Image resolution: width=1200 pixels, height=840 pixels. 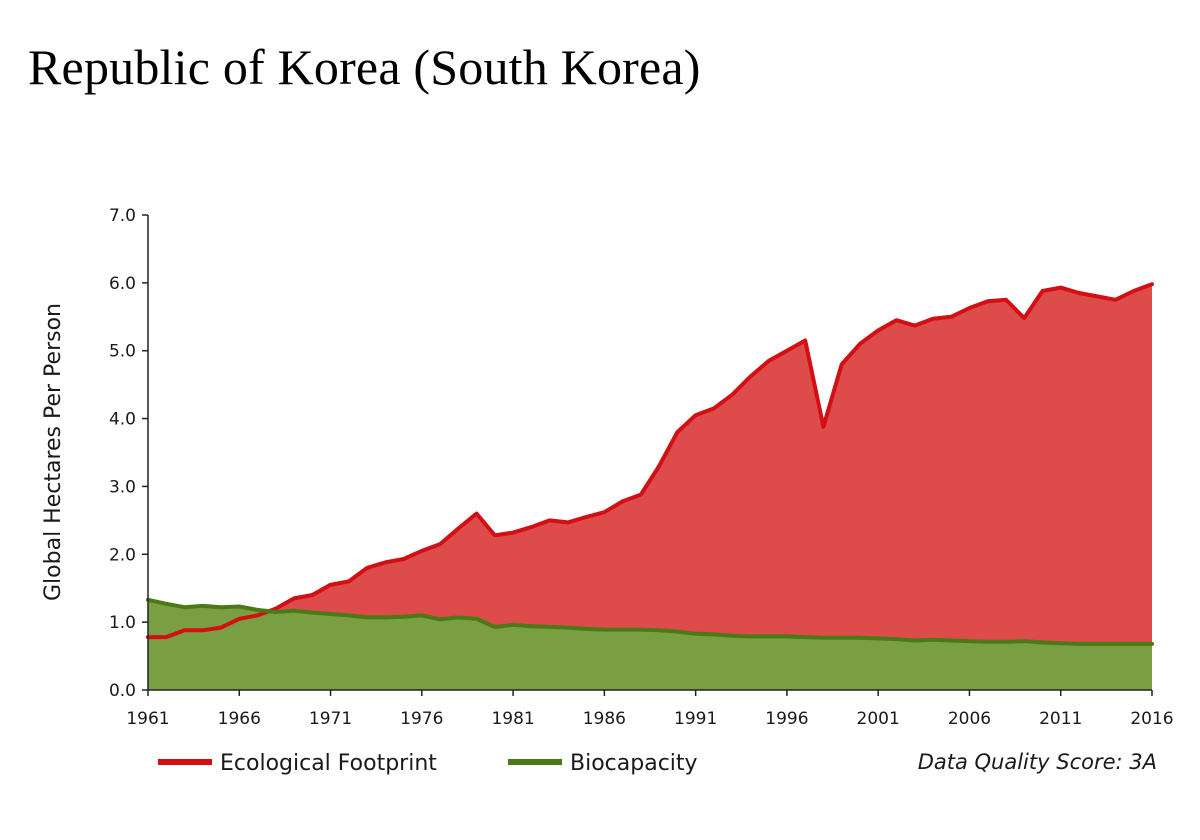 What do you see at coordinates (122, 555) in the screenshot?
I see `y-tick-label: 2.0` at bounding box center [122, 555].